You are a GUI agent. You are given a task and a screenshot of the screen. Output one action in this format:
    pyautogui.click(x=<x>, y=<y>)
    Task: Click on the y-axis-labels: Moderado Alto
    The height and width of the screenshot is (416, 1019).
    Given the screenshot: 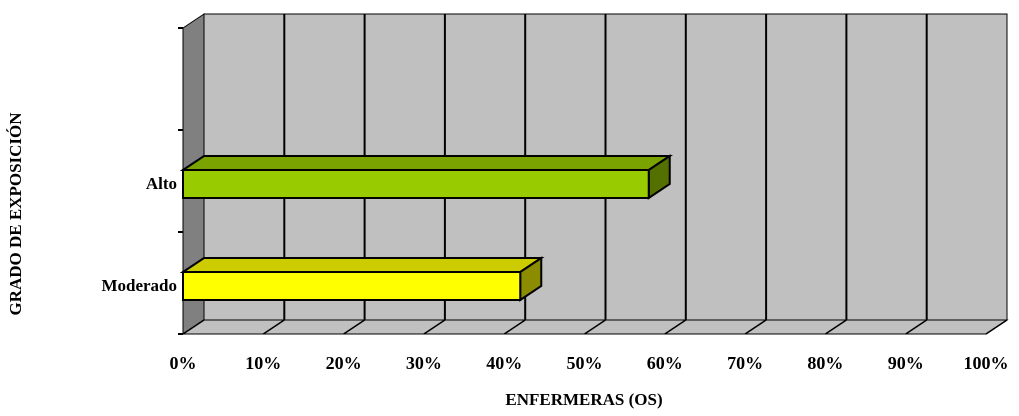 What is the action you would take?
    pyautogui.click(x=139, y=234)
    